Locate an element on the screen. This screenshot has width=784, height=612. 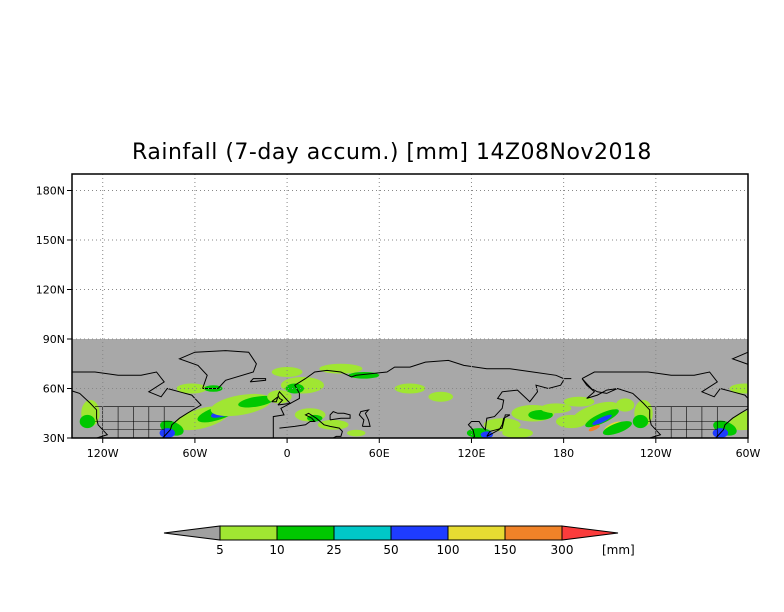
colorbar-high-triangle is located at coordinates (590, 533).